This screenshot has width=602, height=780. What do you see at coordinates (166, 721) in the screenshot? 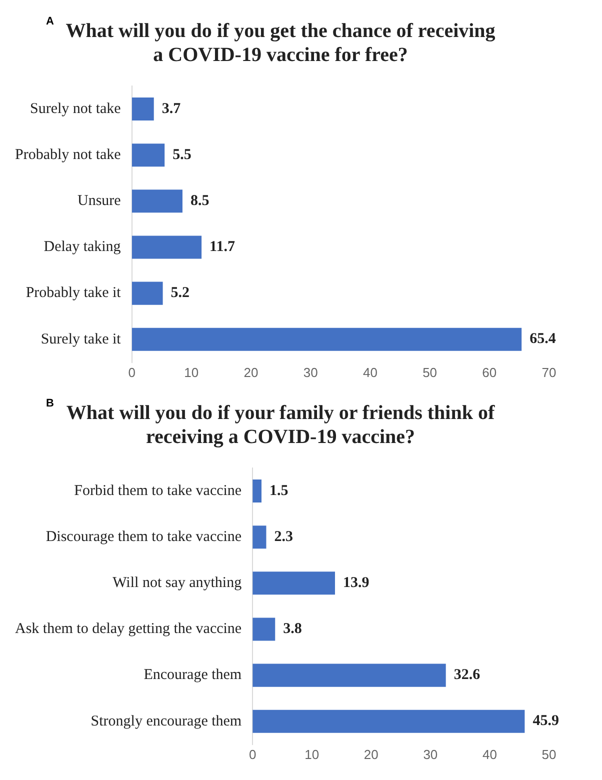
I see `y-tick-label: Strongly encourage them` at bounding box center [166, 721].